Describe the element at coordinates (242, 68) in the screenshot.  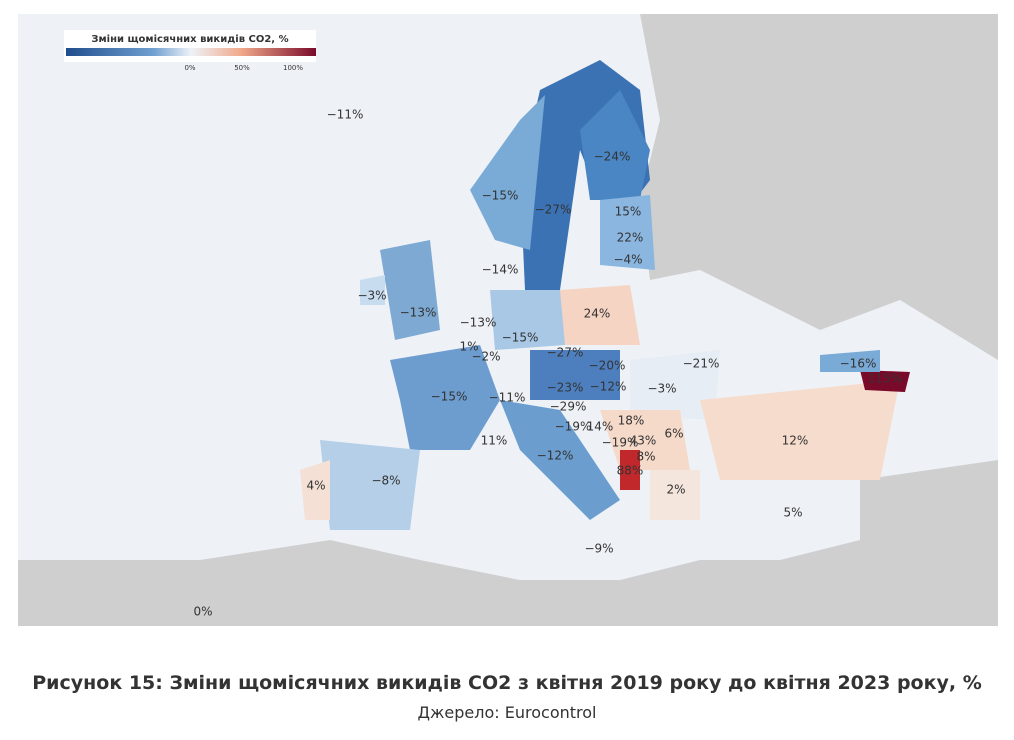
I see `legend-tick: 50%` at that location.